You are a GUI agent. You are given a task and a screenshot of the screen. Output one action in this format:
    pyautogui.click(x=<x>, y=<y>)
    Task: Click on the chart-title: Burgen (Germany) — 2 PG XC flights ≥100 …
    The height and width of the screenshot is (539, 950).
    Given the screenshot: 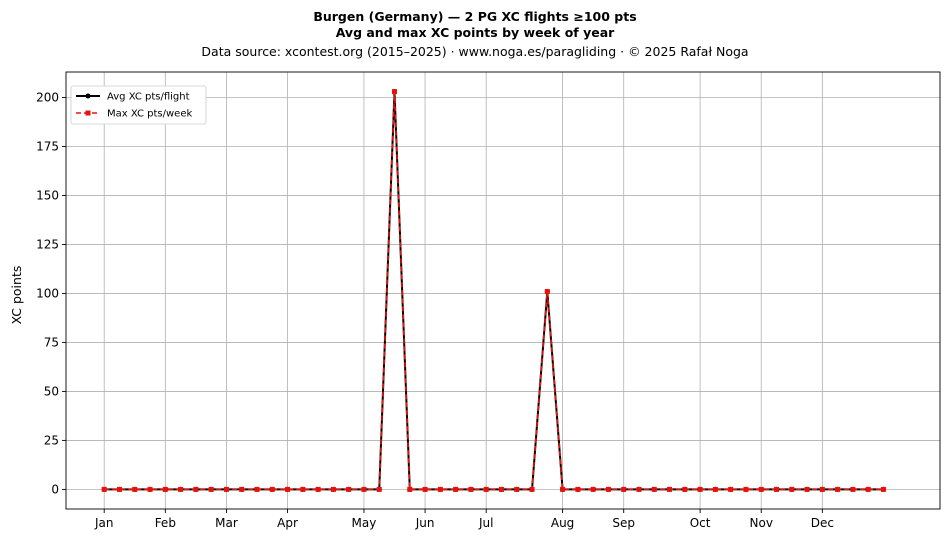 What is the action you would take?
    pyautogui.click(x=474, y=16)
    